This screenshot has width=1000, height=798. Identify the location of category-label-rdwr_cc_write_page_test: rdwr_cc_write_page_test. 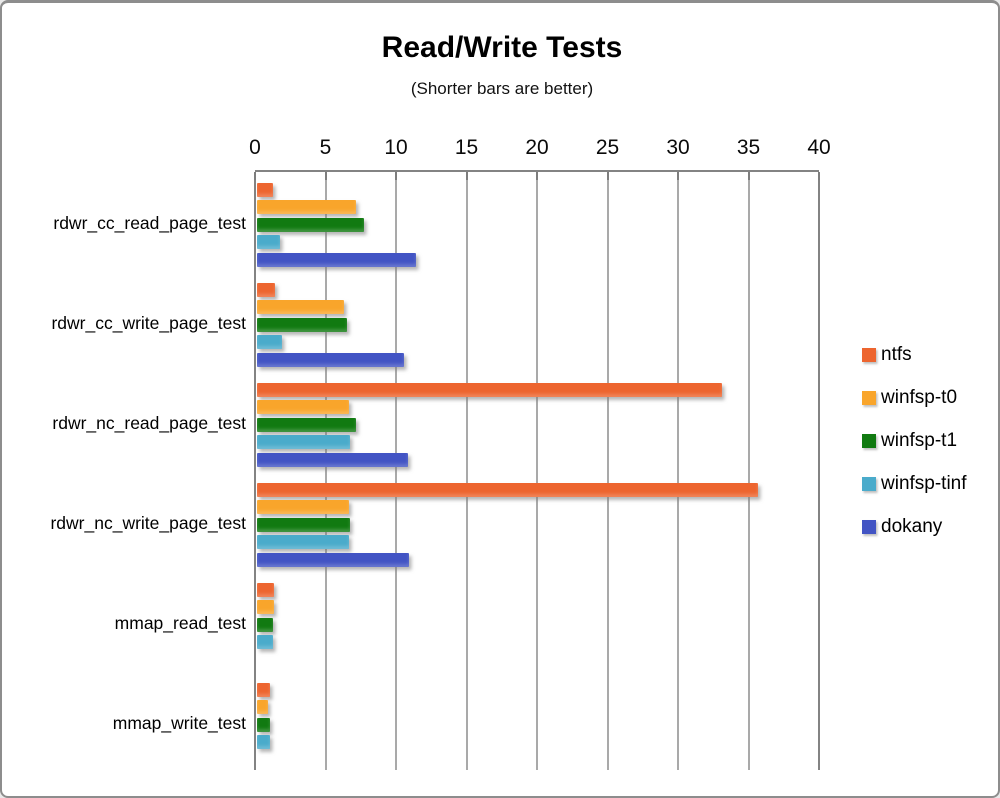
(148, 323).